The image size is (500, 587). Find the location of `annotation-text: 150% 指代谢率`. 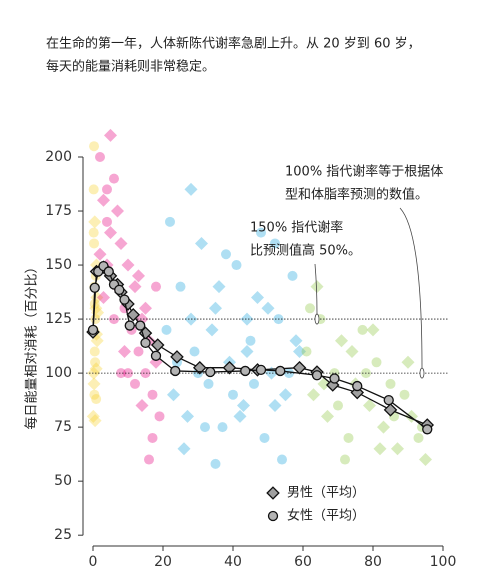

annotation-text: 150% 指代谢率 is located at coordinates (296, 228).